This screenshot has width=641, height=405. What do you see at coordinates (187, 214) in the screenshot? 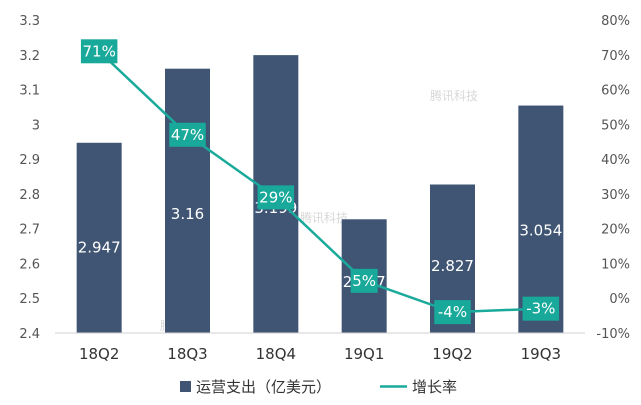
I see `bar-value-label: 3.16` at bounding box center [187, 214].